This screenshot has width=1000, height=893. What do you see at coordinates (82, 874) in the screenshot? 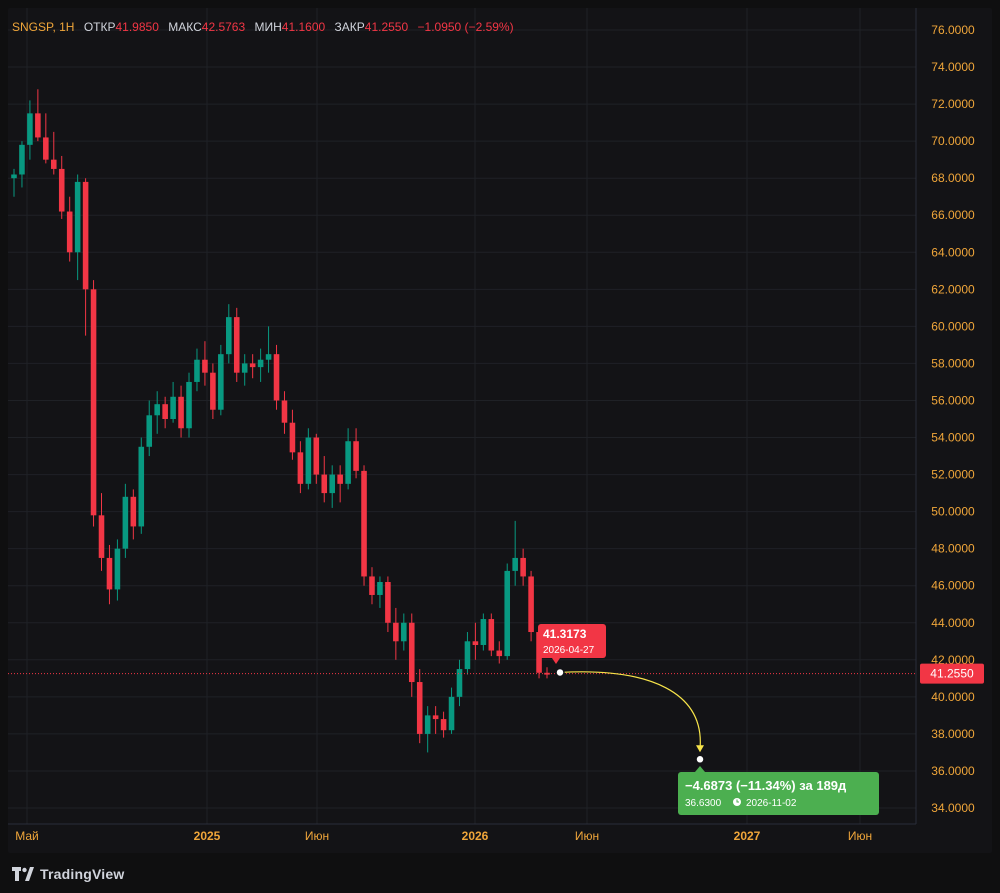
I see `tradingview-logo-text: TradingView` at bounding box center [82, 874].